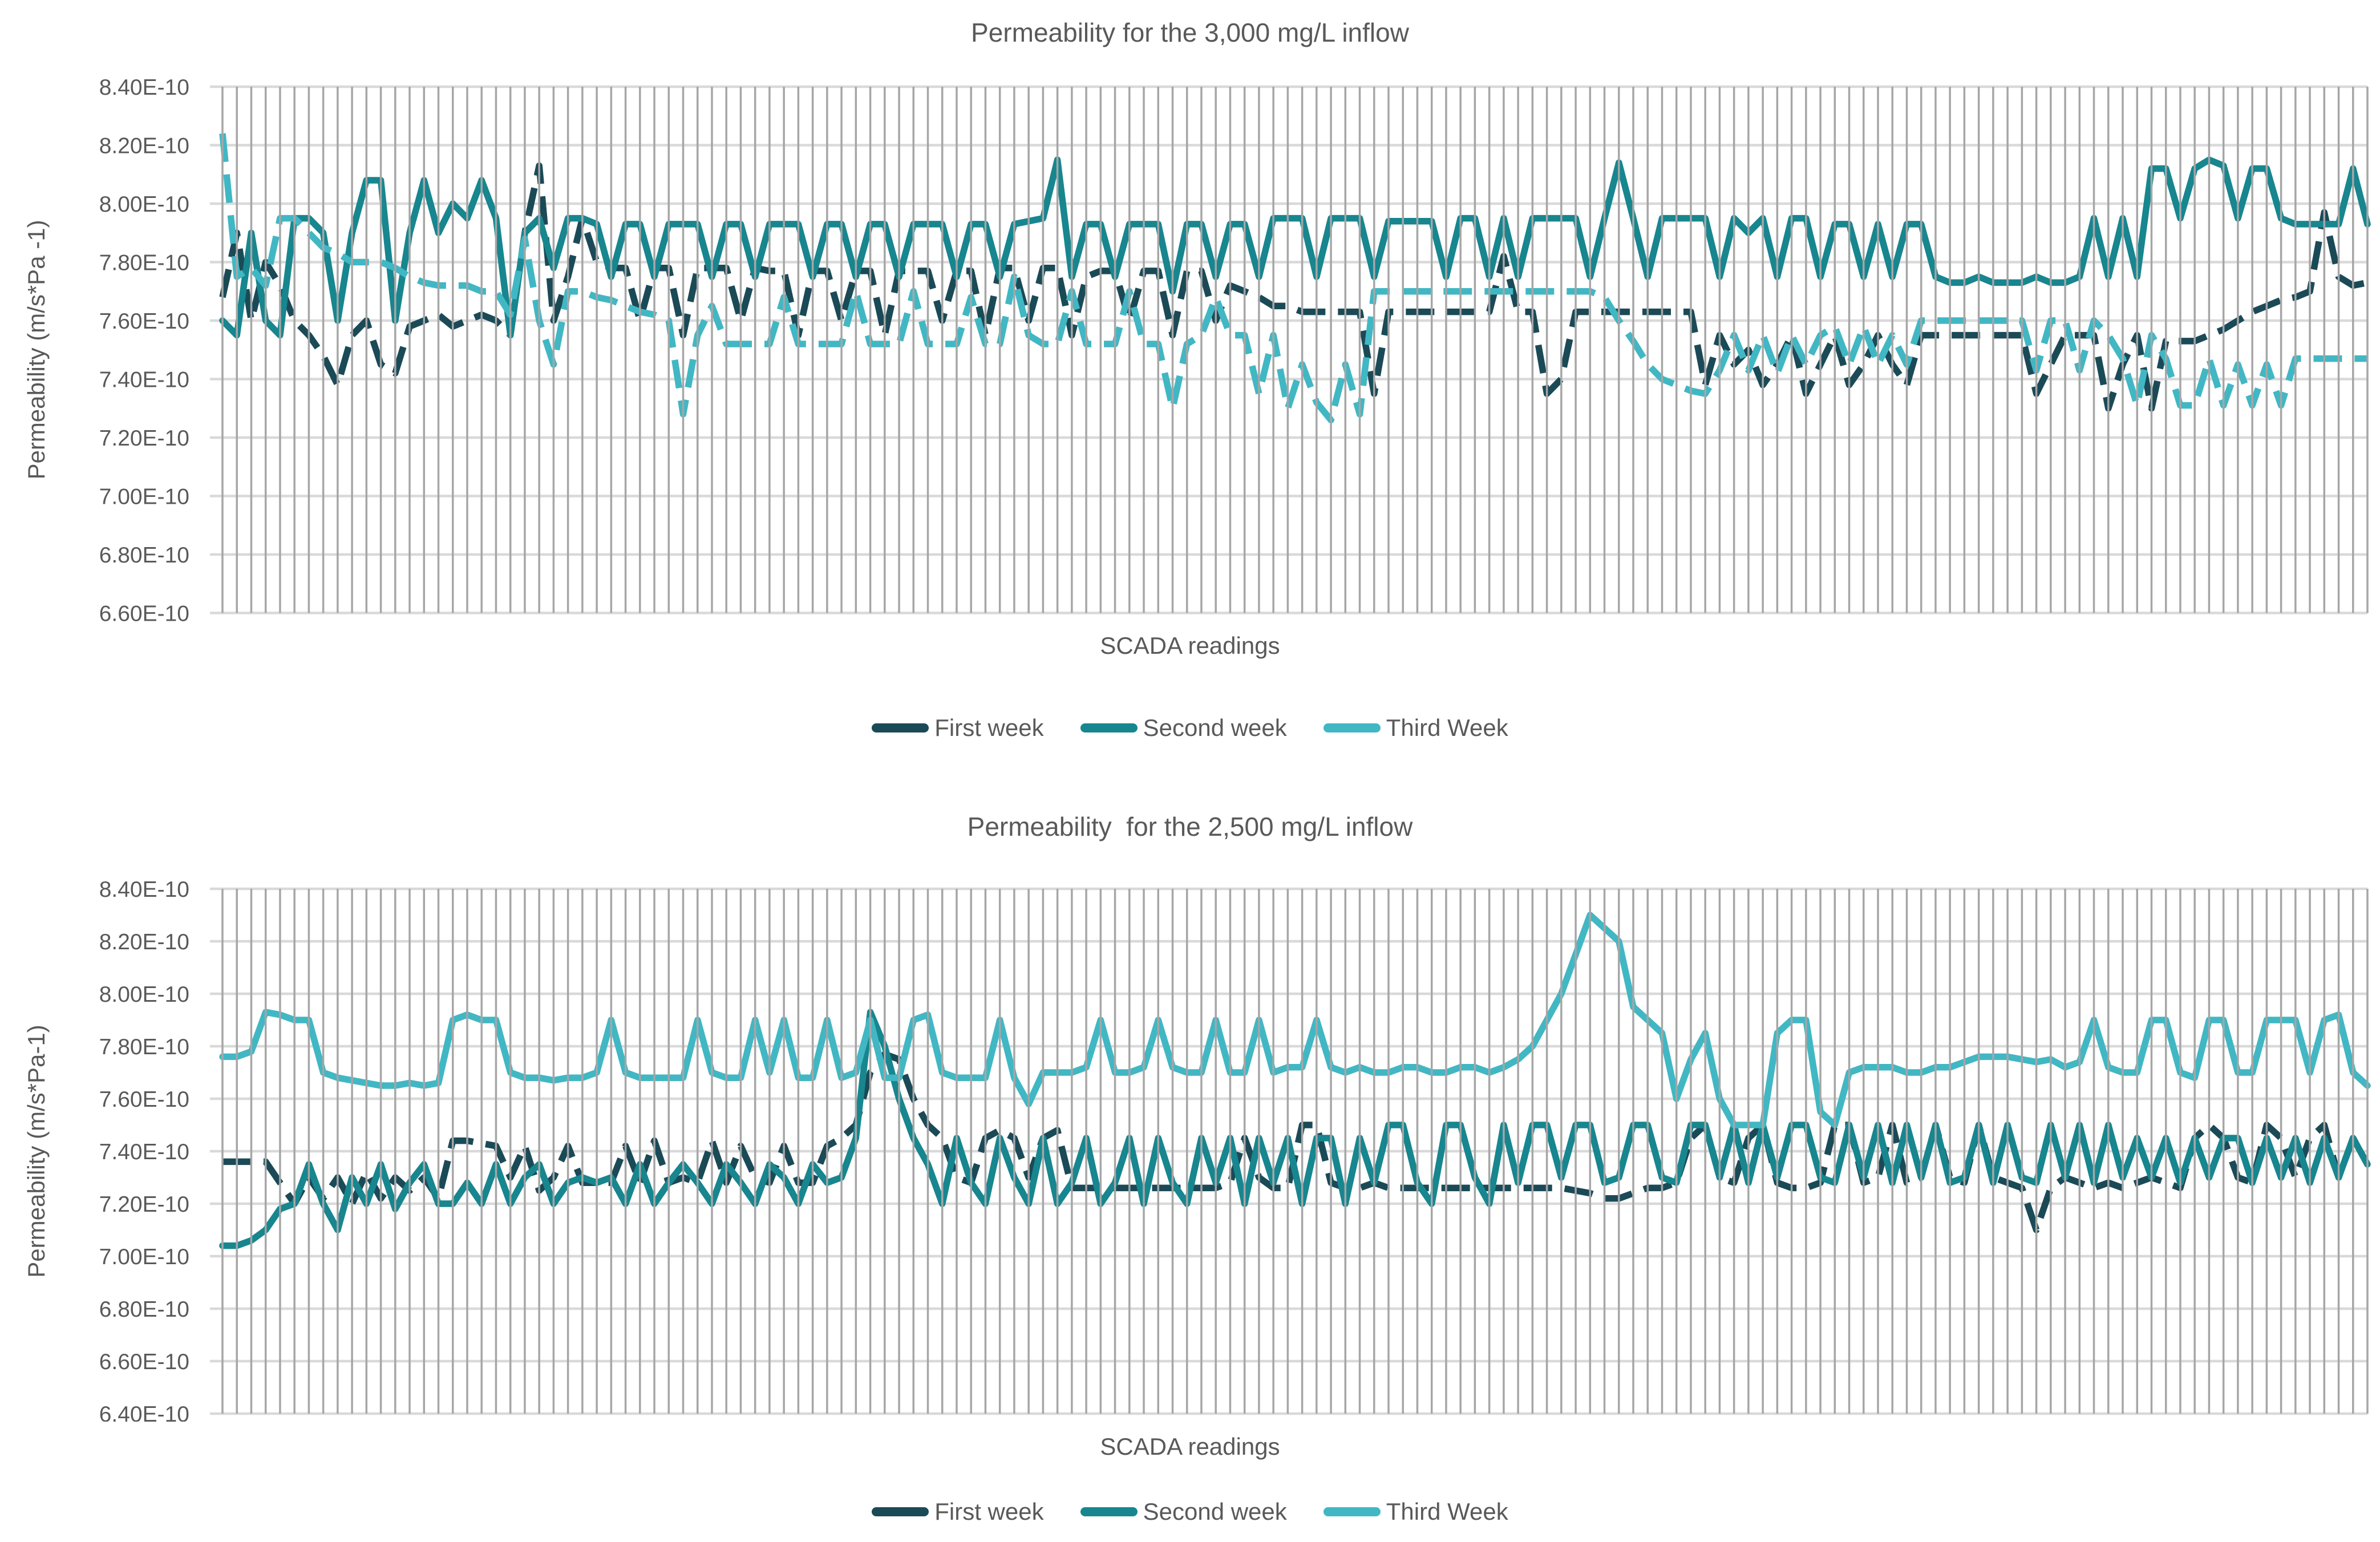 This screenshot has width=2380, height=1542. Describe the element at coordinates (1190, 645) in the screenshot. I see `x-axis-title-3000: SCADA readings` at that location.